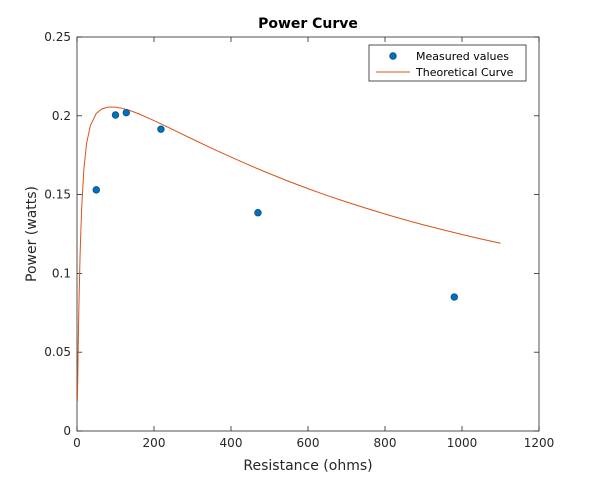 The width and height of the screenshot is (595, 488). I want to click on x-tick-label: 800, so click(385, 443).